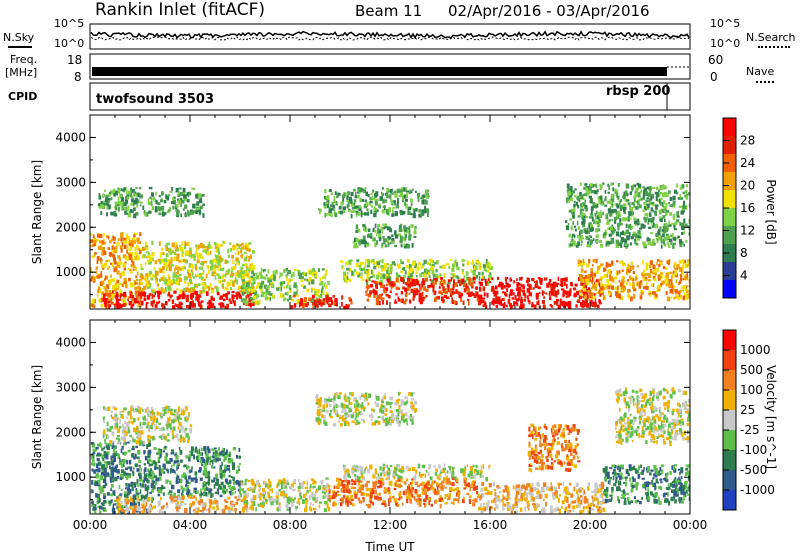 The image size is (800, 554). What do you see at coordinates (178, 299) in the screenshot?
I see `power-echo-region` at bounding box center [178, 299].